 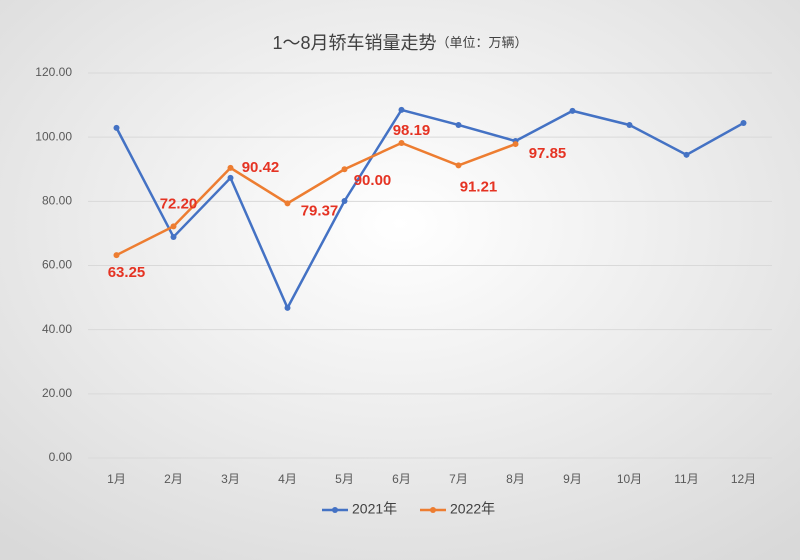 What do you see at coordinates (686, 479) in the screenshot?
I see `x-tick-label: 11月` at bounding box center [686, 479].